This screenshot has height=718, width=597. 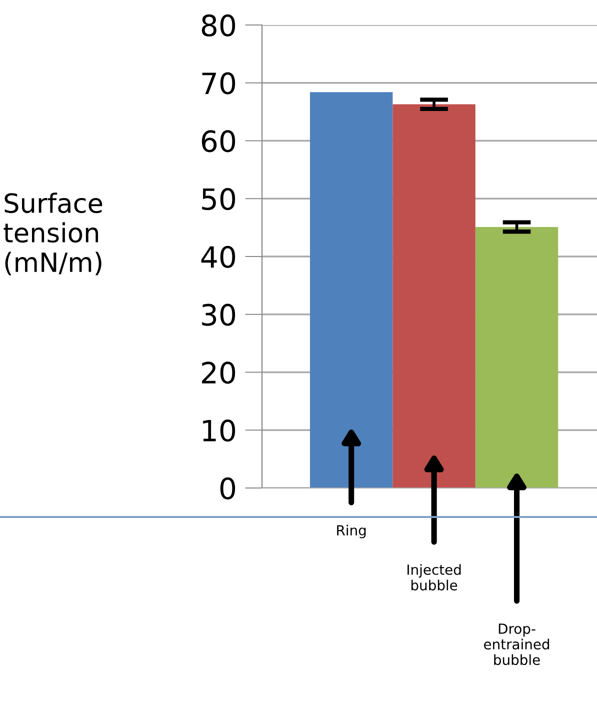 I want to click on text: Drop-entrained bubble, so click(x=517, y=645).